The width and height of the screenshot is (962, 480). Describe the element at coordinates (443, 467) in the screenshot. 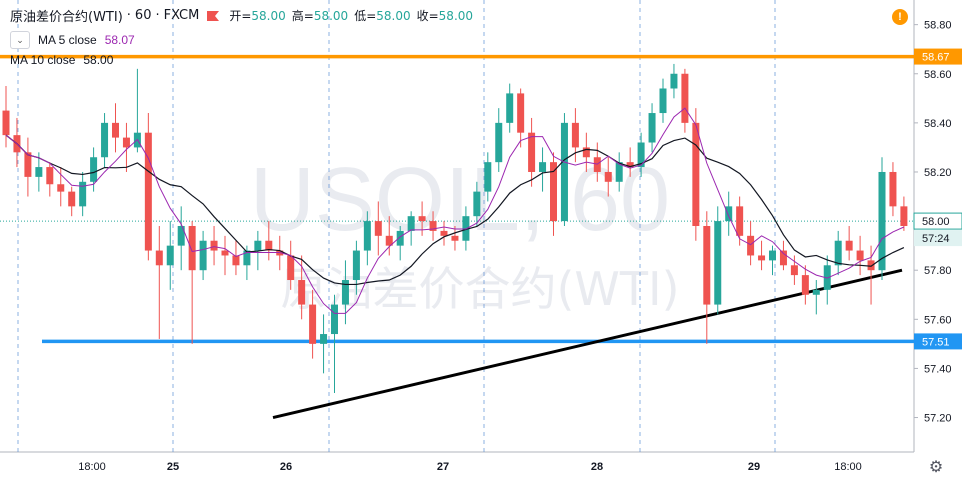

I see `time-tick-label: 27` at that location.